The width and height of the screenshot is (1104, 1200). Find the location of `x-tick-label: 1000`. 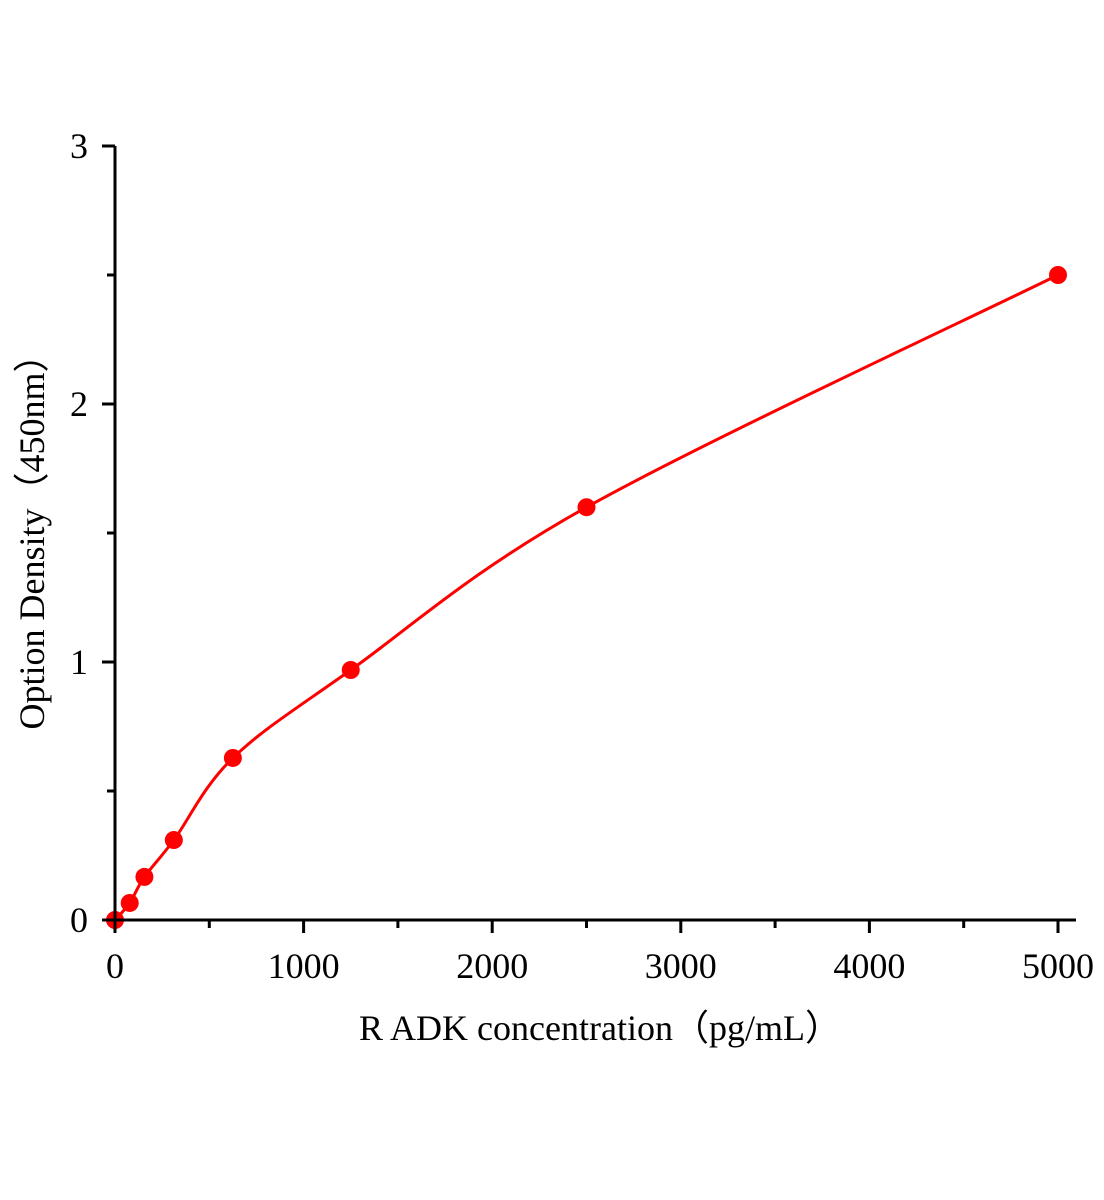

x-tick-label: 1000 is located at coordinates (304, 966).